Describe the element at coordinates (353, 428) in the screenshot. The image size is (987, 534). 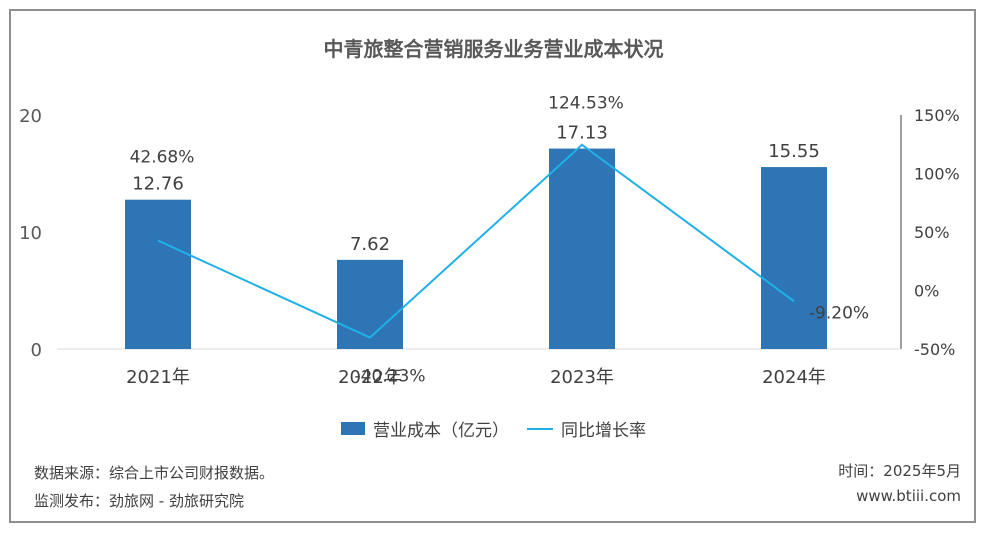
I see `legend-bar-swatch` at that location.